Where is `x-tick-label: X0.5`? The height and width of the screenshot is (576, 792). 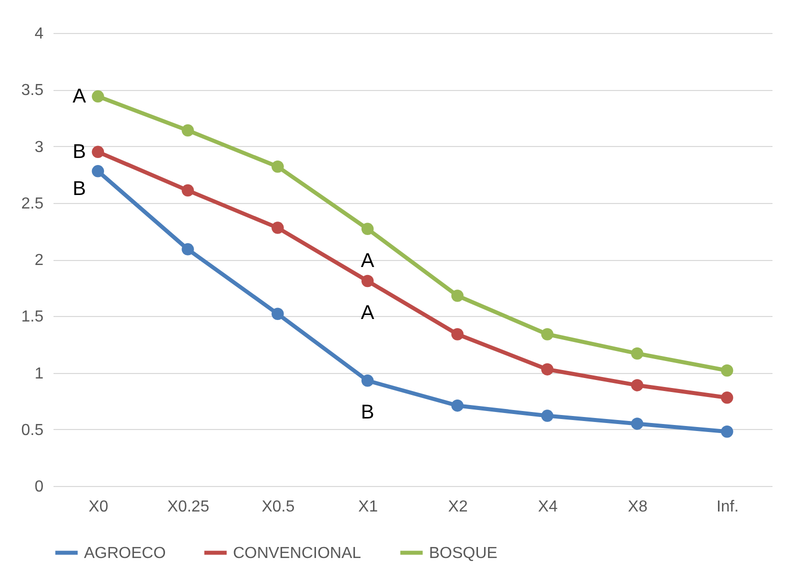
x-tick-label: X0.5 is located at coordinates (278, 507).